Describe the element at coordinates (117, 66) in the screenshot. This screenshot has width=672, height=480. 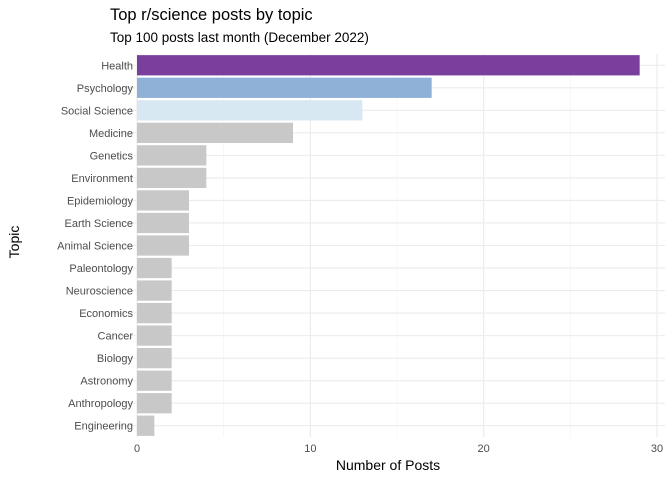
I see `y-tick-label: Health` at that location.